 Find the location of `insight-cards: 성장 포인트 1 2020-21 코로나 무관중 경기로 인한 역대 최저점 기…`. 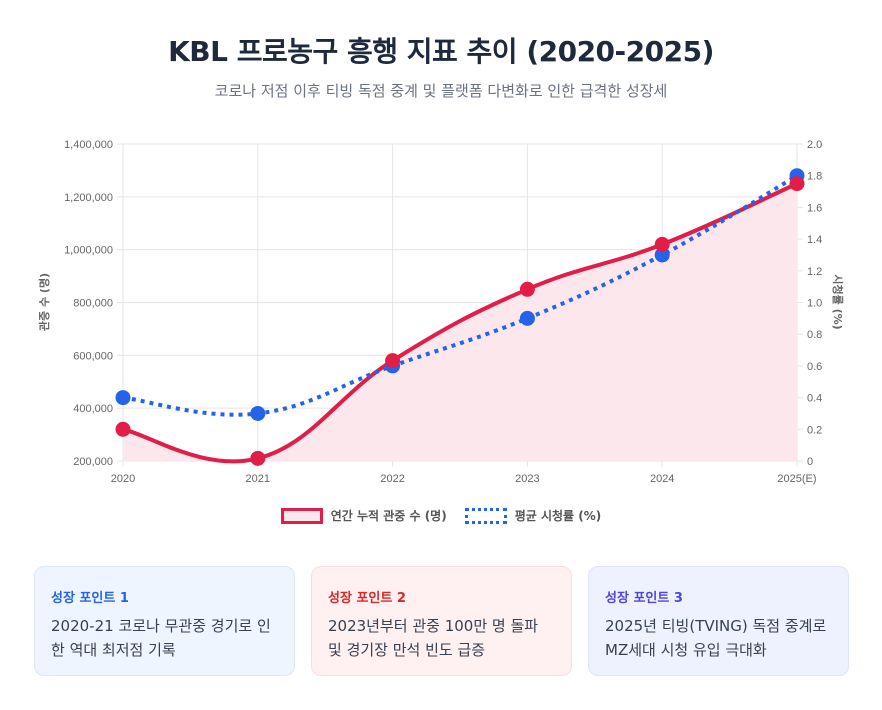

insight-cards: 성장 포인트 1 2020-21 코로나 무관중 경기로 인한 역대 최저점 기… is located at coordinates (441, 621).